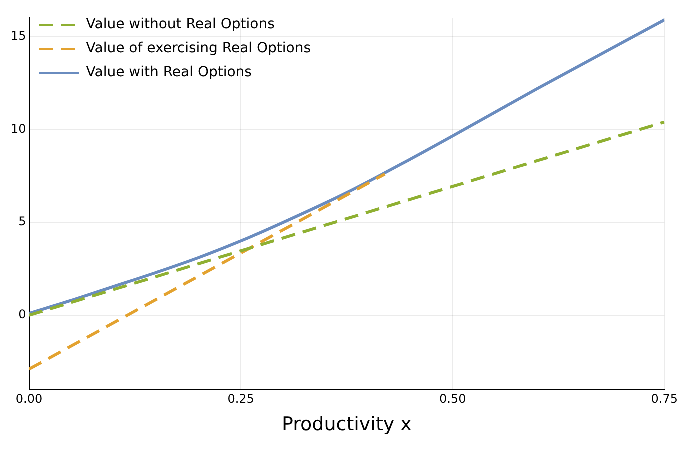 The image size is (689, 449). I want to click on x-tick-label: 0.75, so click(664, 399).